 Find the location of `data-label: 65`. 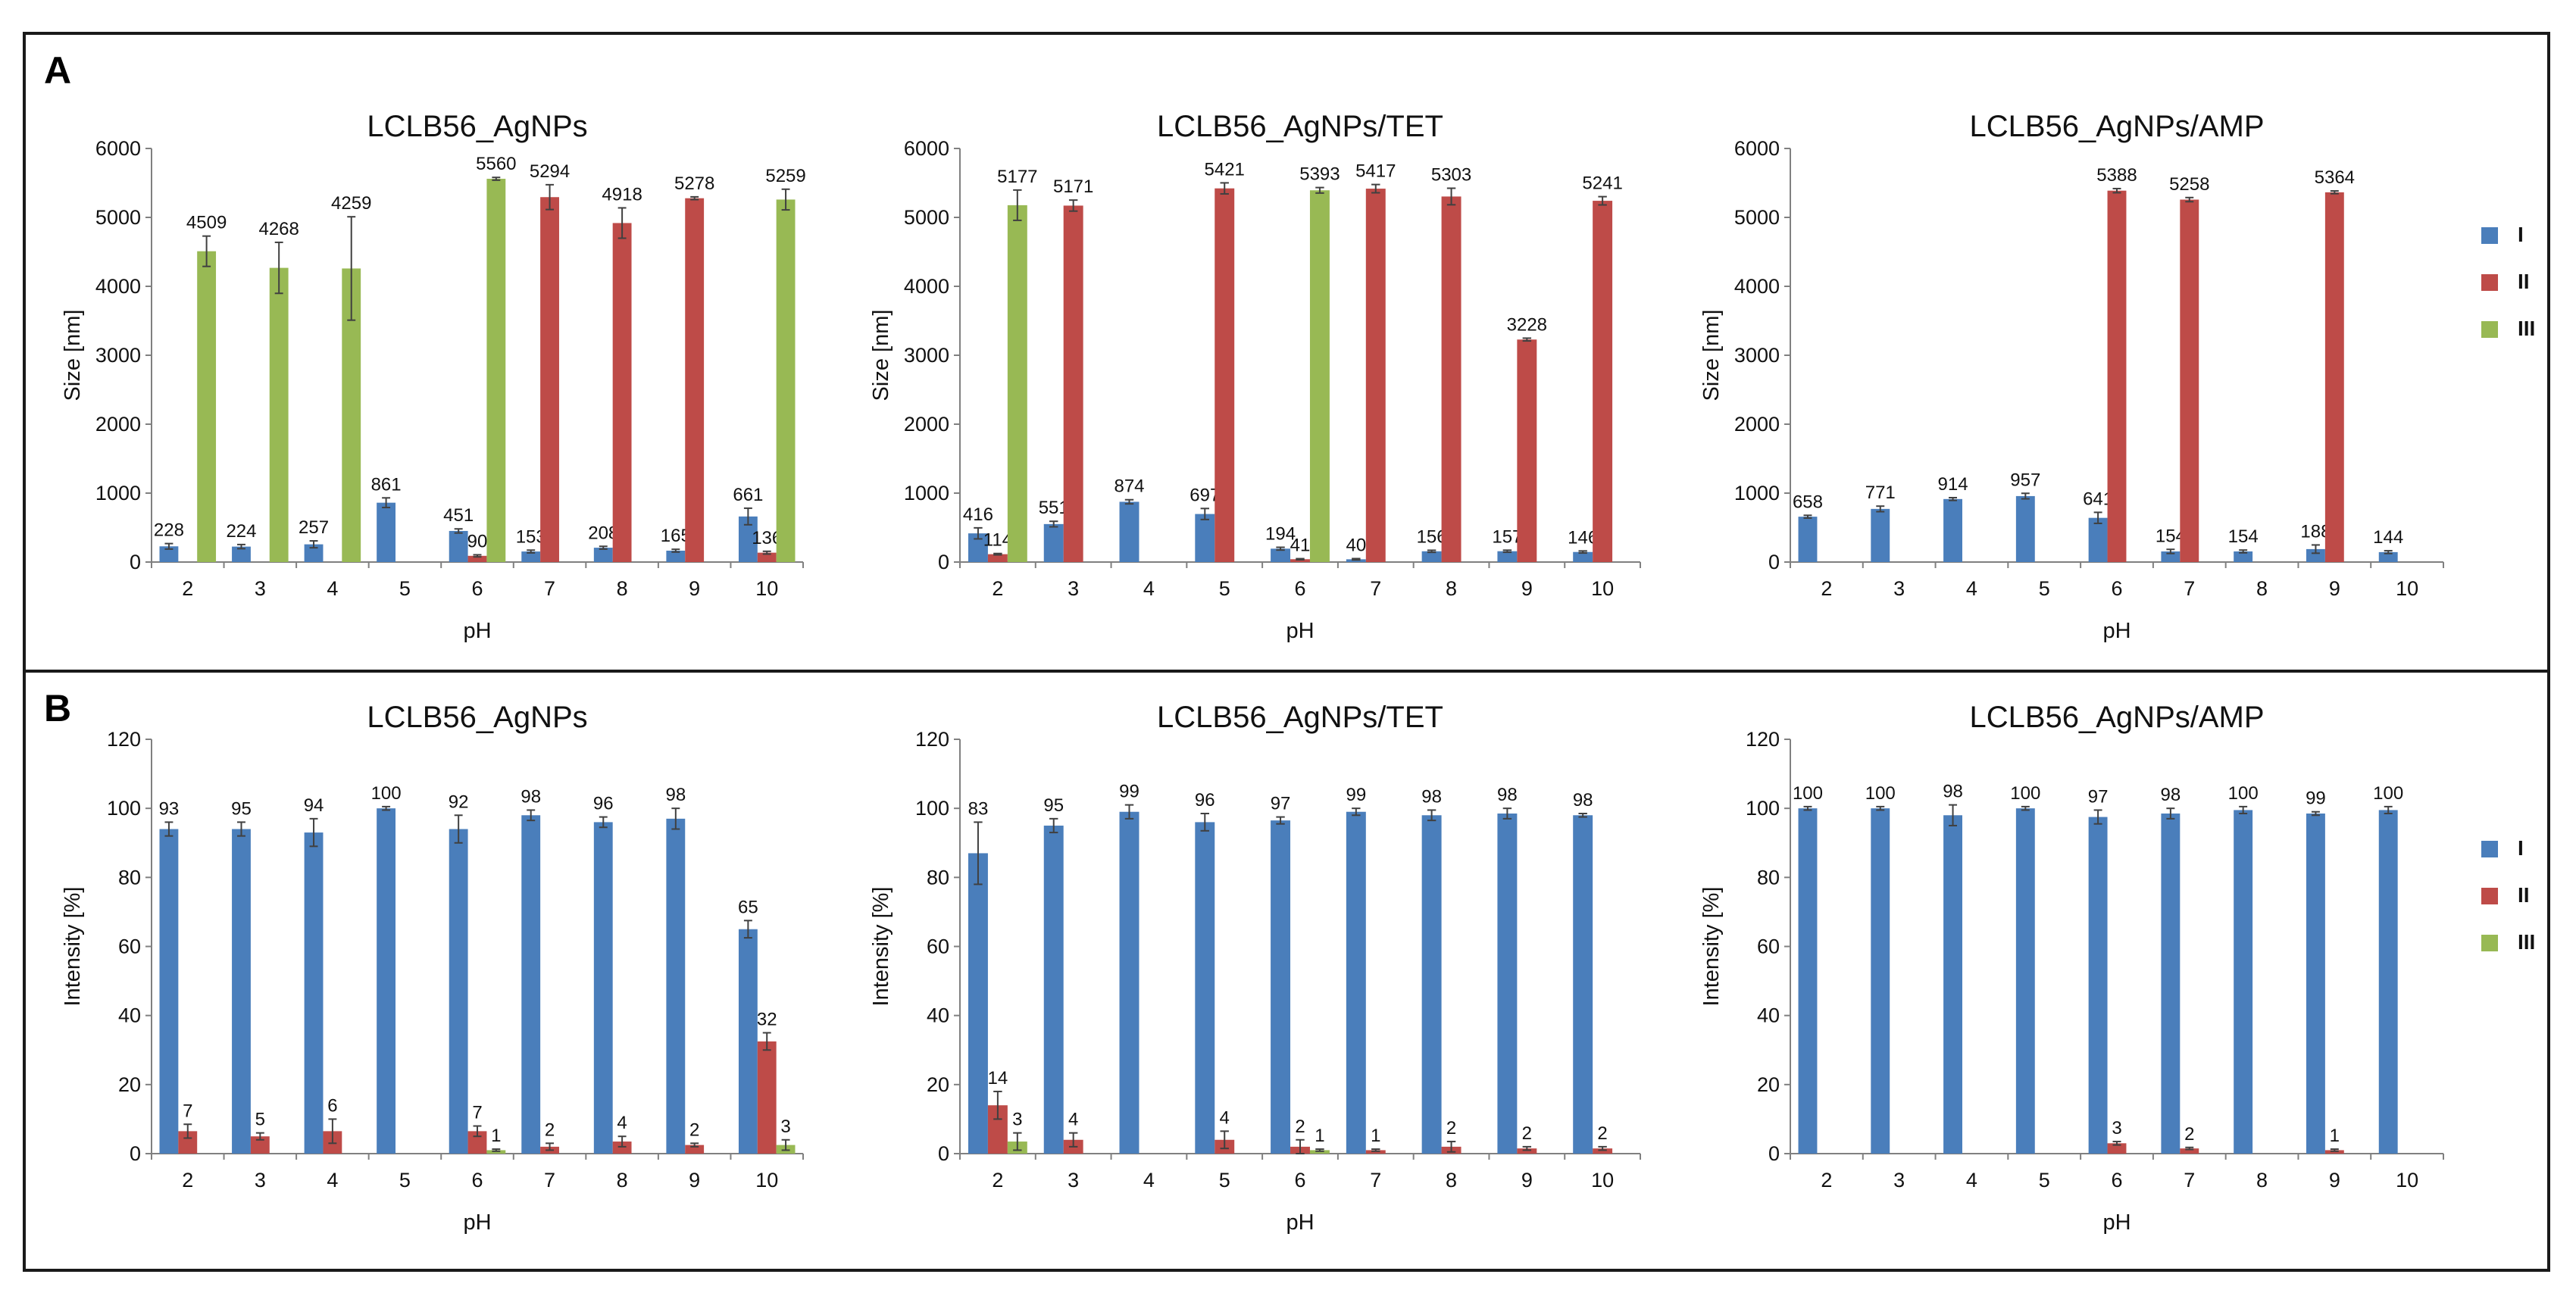

data-label: 65 is located at coordinates (748, 907).